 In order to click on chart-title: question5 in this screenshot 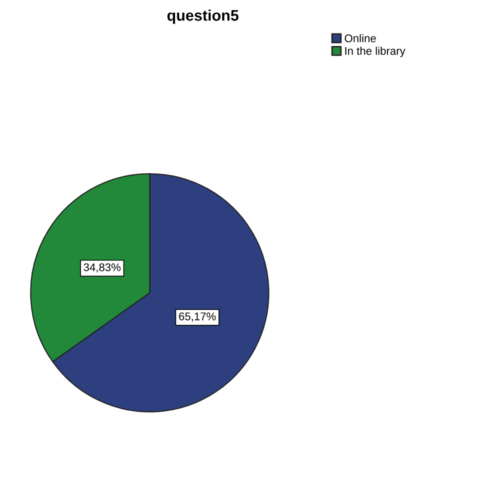, I will do `click(203, 17)`.